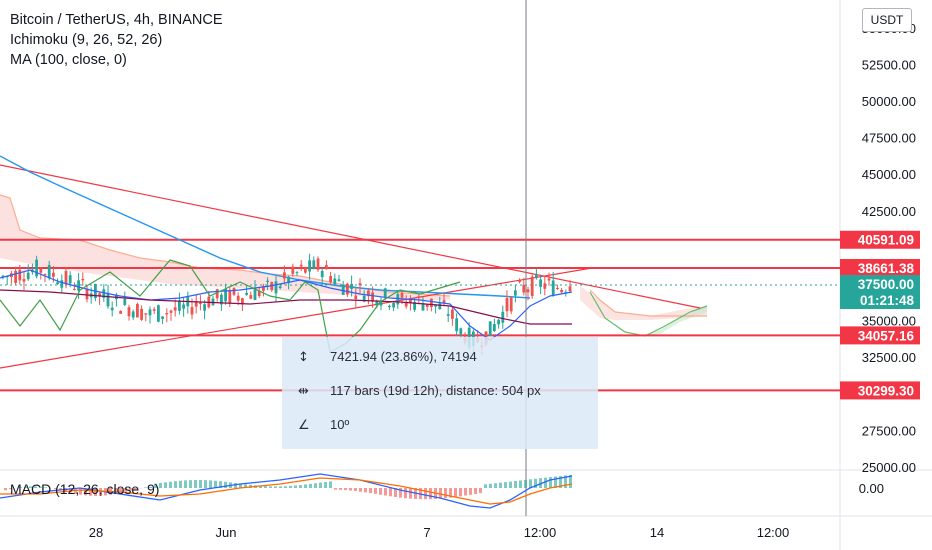  What do you see at coordinates (85, 489) in the screenshot?
I see `legend-macd: MACD (12, 26, close, 9)` at bounding box center [85, 489].